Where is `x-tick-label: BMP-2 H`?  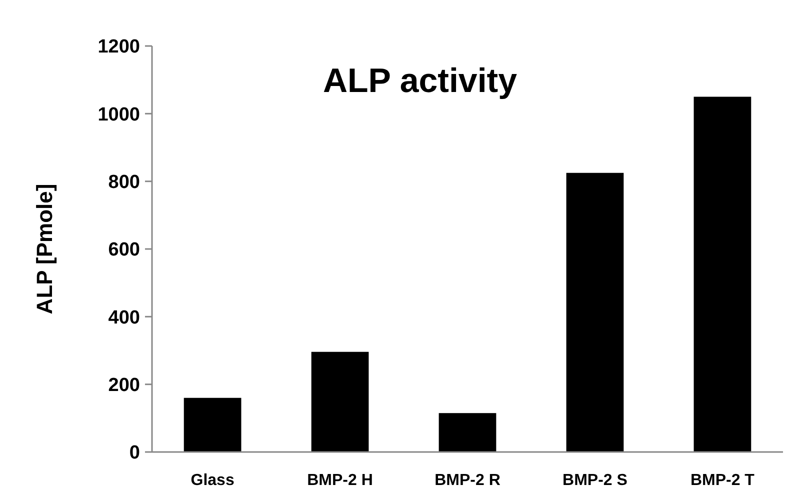 x-tick-label: BMP-2 H is located at coordinates (340, 480).